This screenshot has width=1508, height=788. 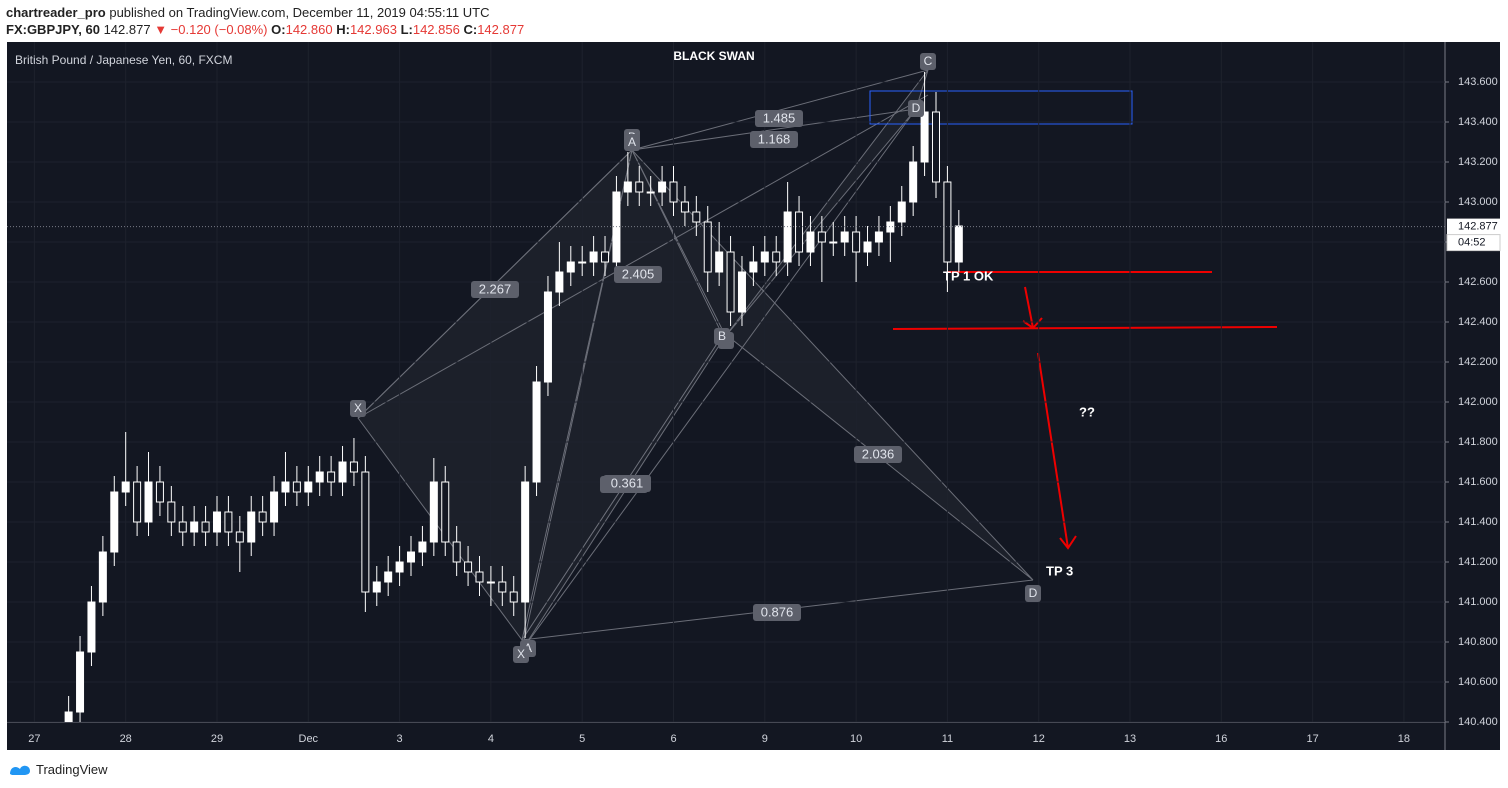 I want to click on annotation: ??, so click(x=1087, y=411).